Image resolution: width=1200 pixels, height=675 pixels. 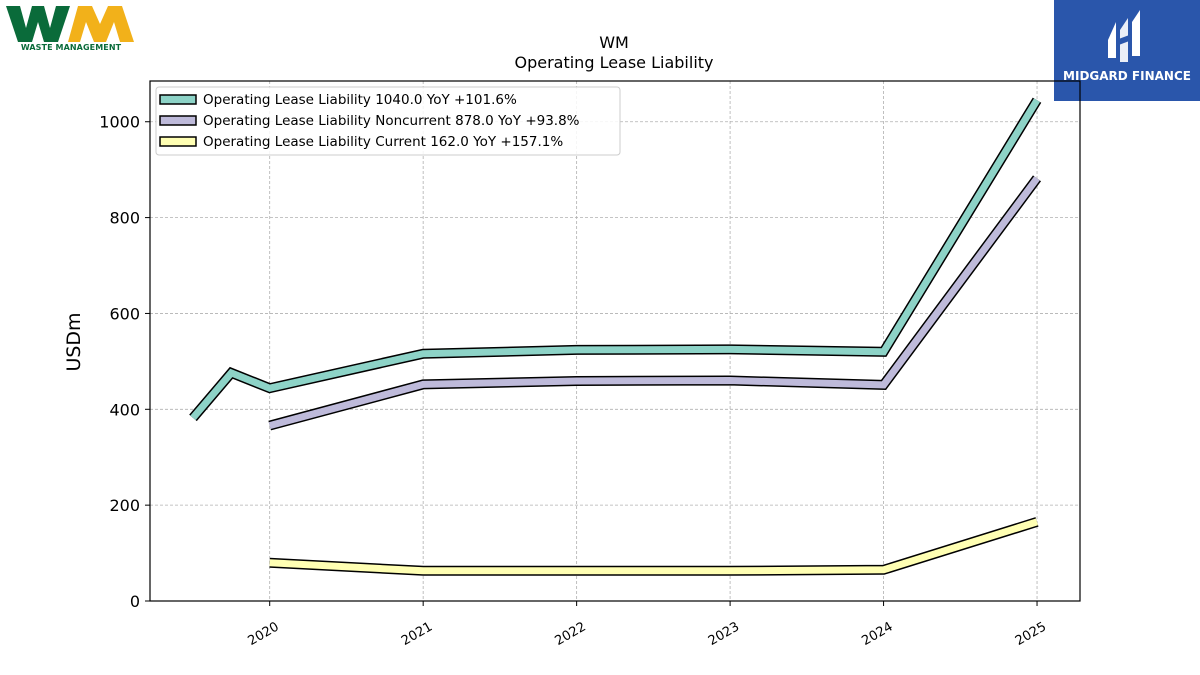 I want to click on y-tick-label: 400, so click(x=124, y=409).